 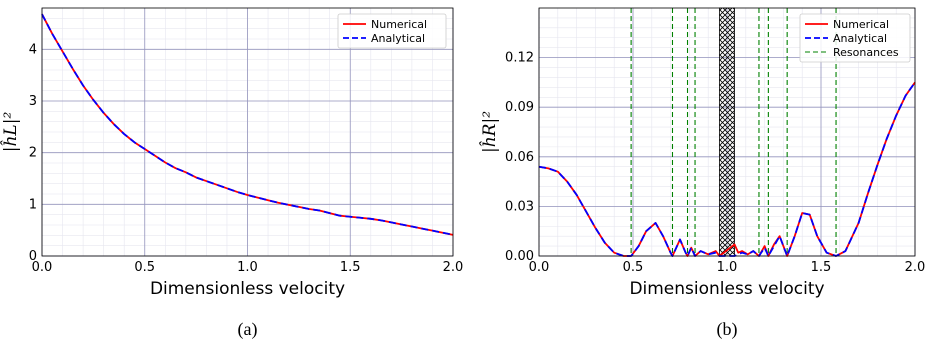 I want to click on y-tick-label: 1, so click(x=33, y=204).